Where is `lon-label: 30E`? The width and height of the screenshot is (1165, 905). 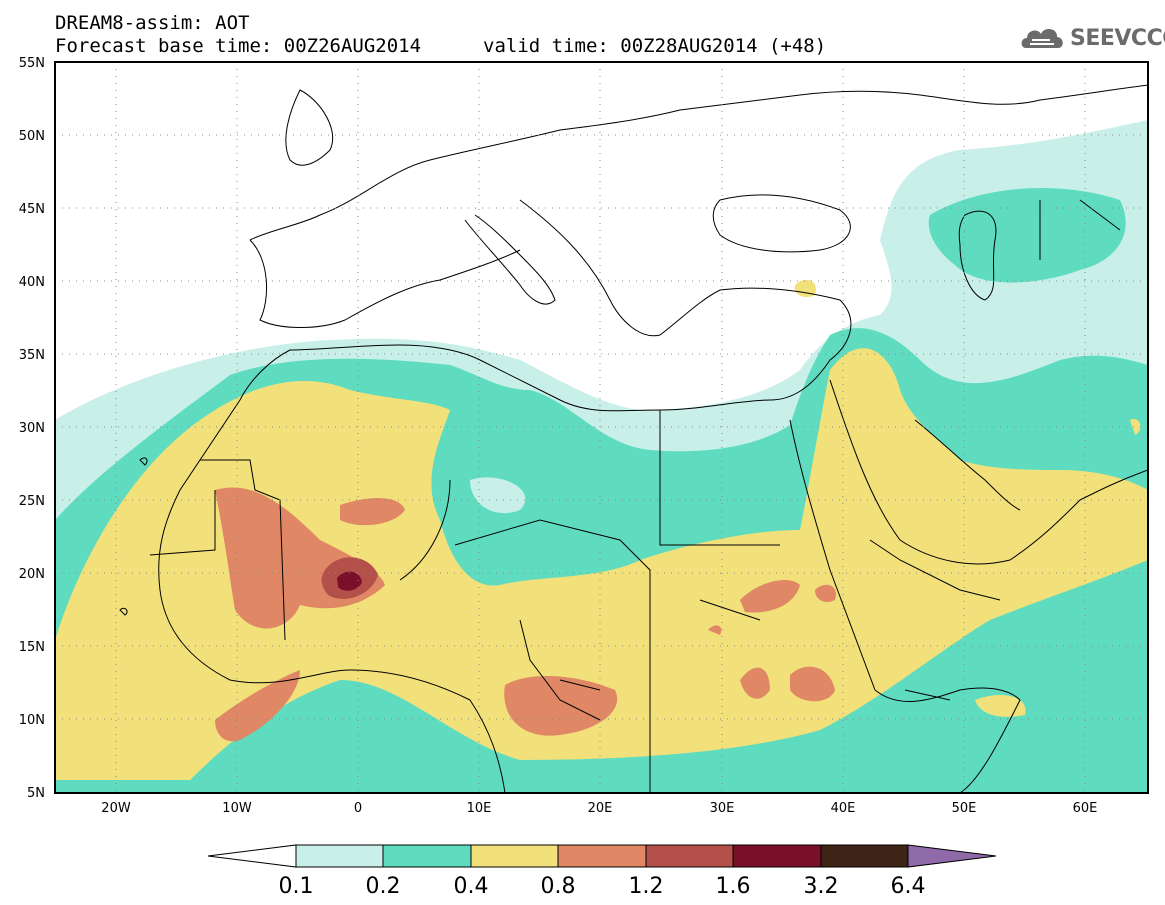
lon-label: 30E is located at coordinates (722, 808).